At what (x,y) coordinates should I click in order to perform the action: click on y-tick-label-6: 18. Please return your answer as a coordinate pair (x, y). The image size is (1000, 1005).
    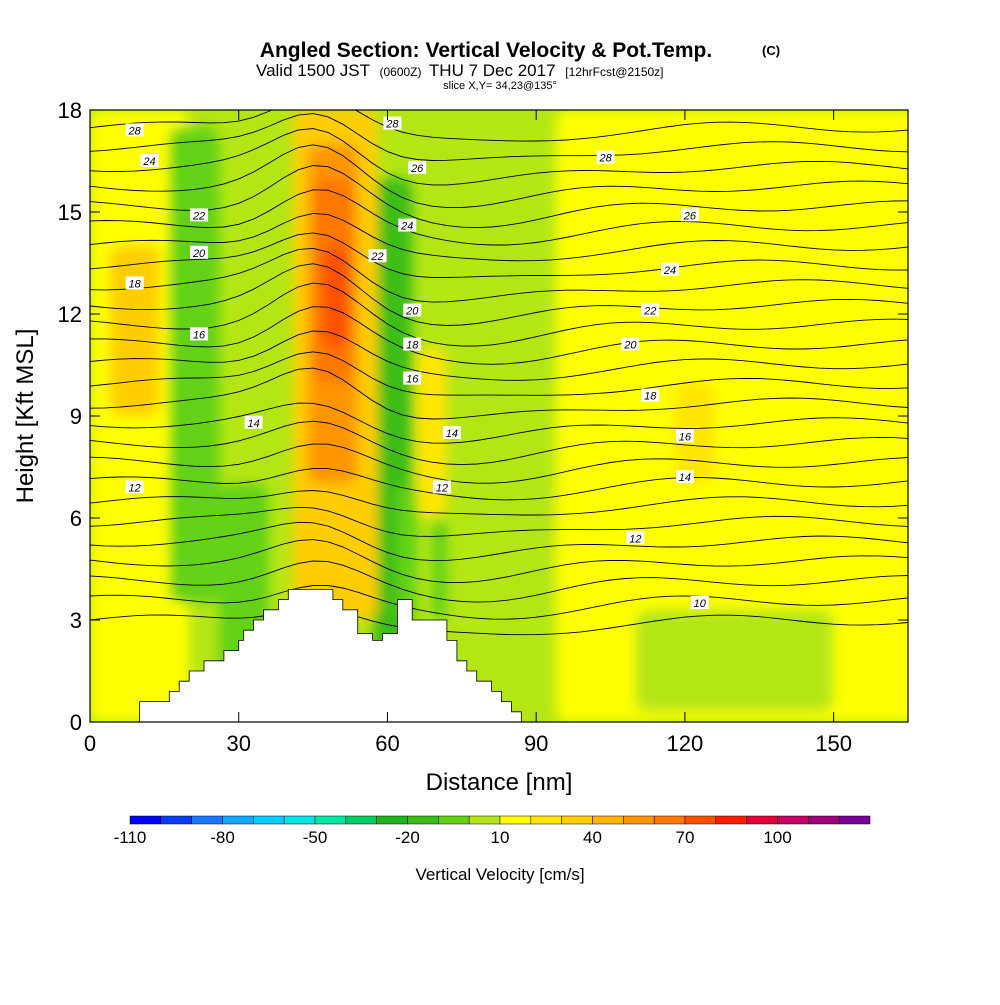
    Looking at the image, I should click on (70, 110).